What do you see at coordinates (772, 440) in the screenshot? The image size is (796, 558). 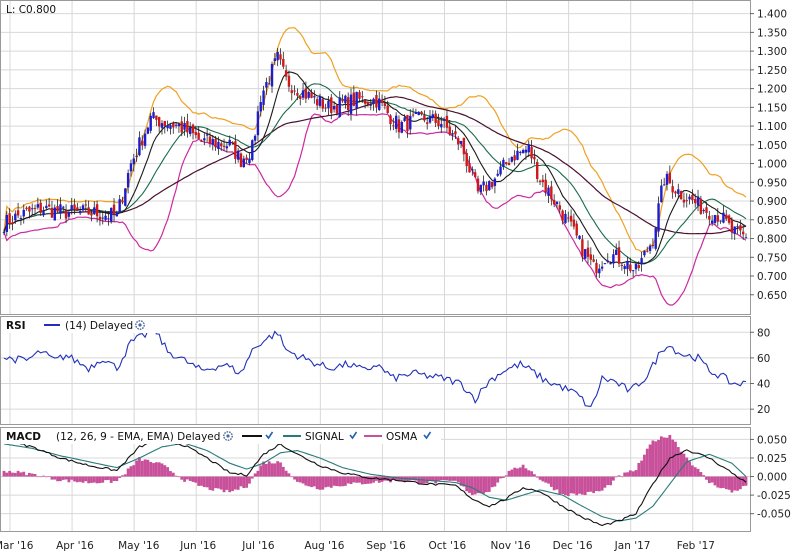 I see `macd-y-tick-label: 0.050` at bounding box center [772, 440].